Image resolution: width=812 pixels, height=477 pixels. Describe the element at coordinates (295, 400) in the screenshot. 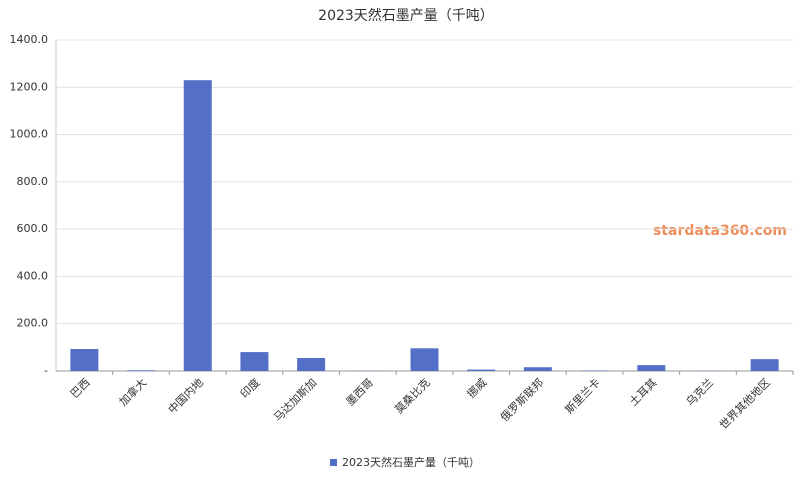

I see `x-tick-label: 马达加斯加` at that location.